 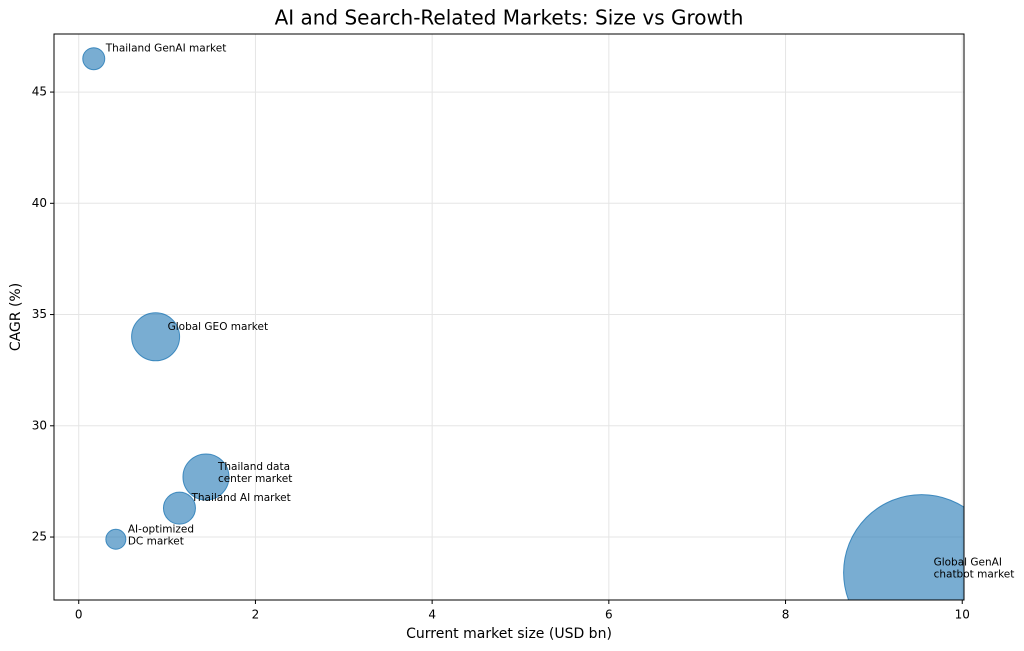 I want to click on annotation-line: Global GenAI, so click(x=968, y=563).